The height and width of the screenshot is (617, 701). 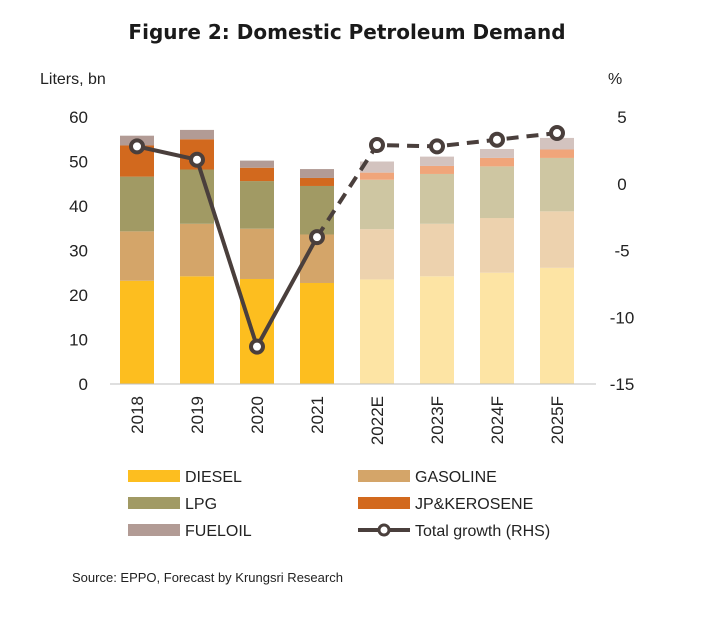 What do you see at coordinates (377, 420) in the screenshot?
I see `category-label: 2022E` at bounding box center [377, 420].